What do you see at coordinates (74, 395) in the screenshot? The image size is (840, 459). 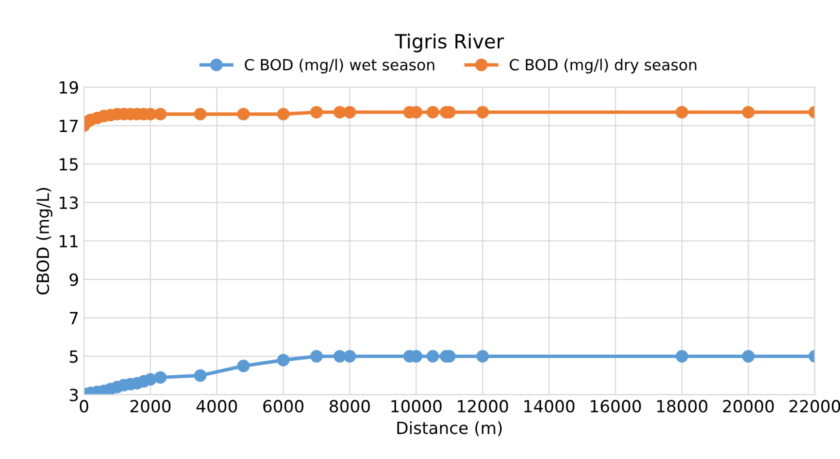 I see `y-tick-label: 3` at bounding box center [74, 395].